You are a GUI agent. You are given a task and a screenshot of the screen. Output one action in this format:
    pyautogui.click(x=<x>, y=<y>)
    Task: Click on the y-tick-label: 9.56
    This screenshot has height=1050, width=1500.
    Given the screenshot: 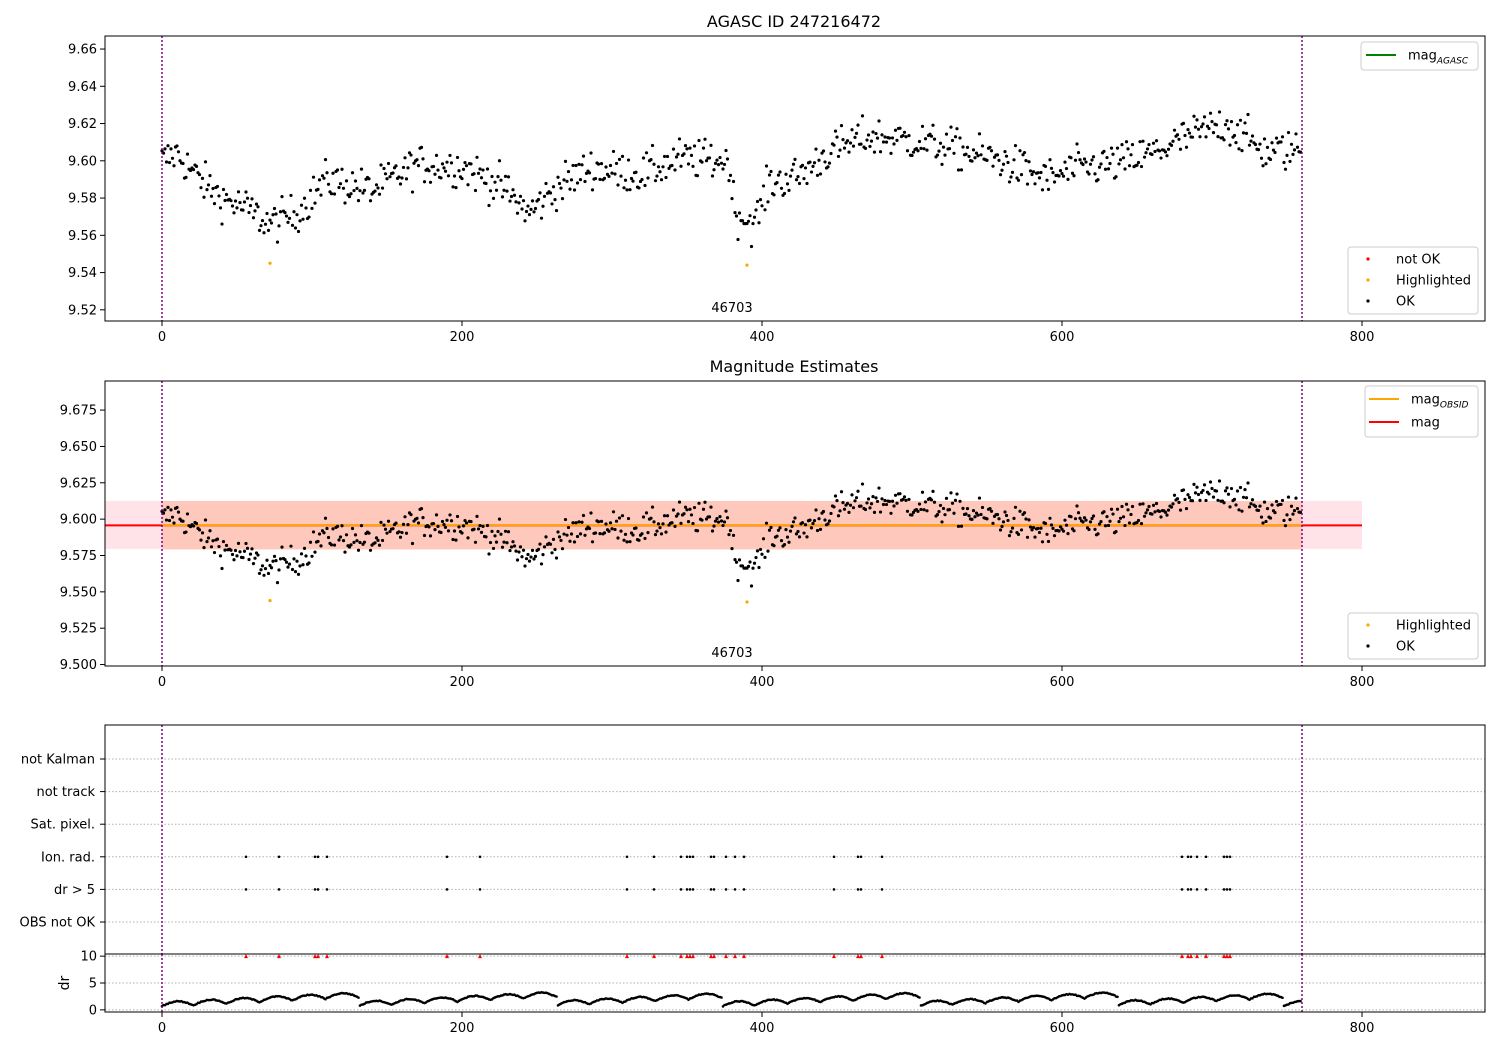 What is the action you would take?
    pyautogui.click(x=82, y=236)
    